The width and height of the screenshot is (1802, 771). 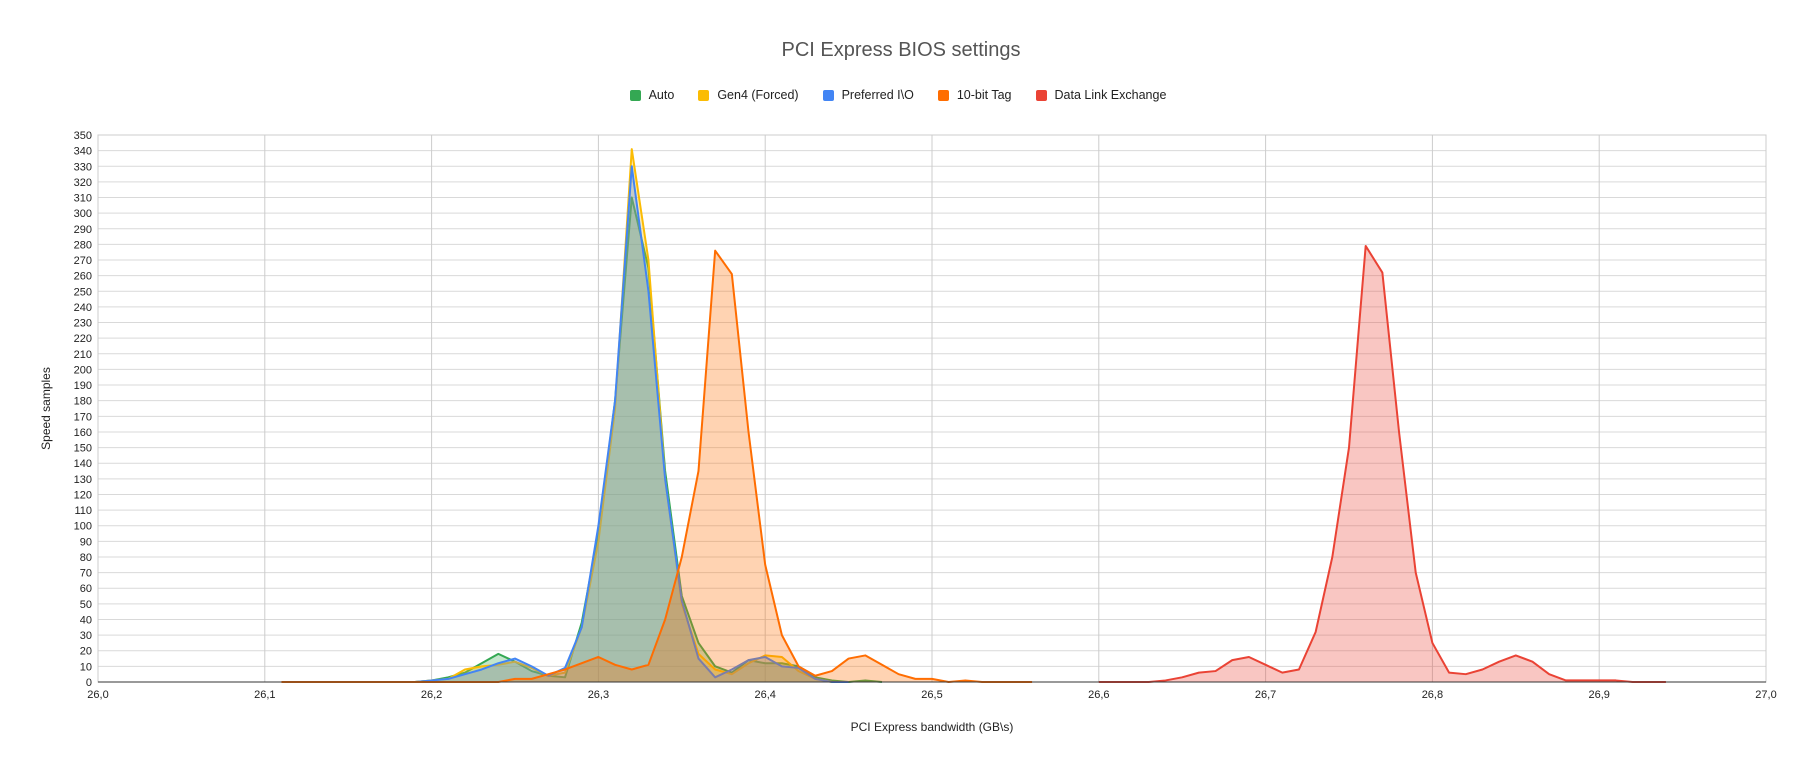 What do you see at coordinates (86, 636) in the screenshot?
I see `y-tick-label: 30` at bounding box center [86, 636].